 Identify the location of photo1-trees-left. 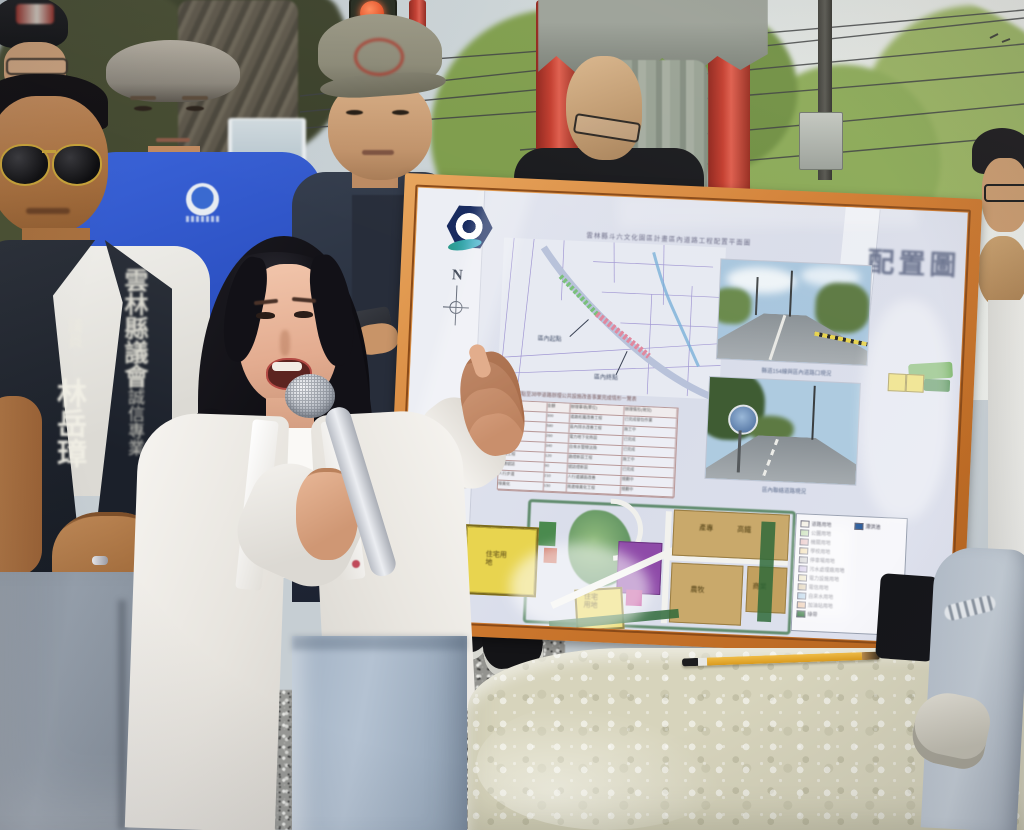
(734, 306).